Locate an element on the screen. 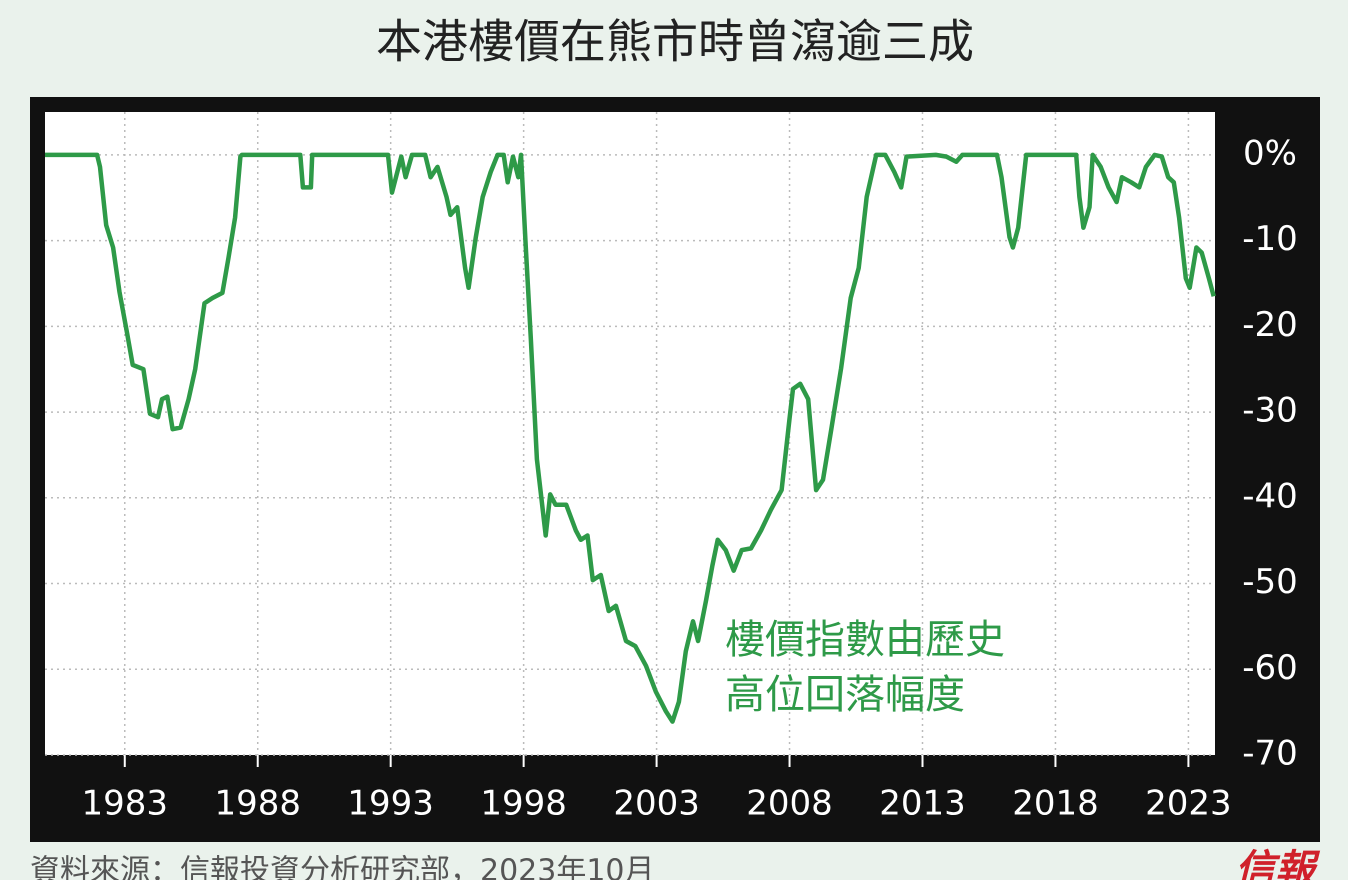 The width and height of the screenshot is (1348, 884). y-tick-label: -50 is located at coordinates (1270, 582).